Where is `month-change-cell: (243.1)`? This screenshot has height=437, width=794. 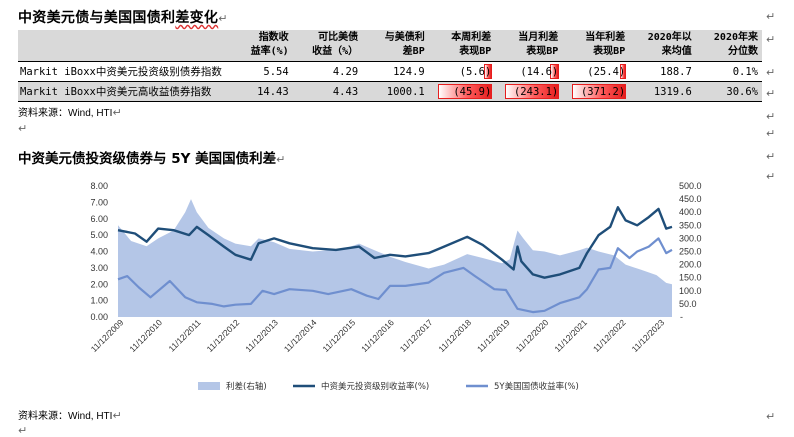
month-change-cell: (243.1) is located at coordinates (529, 91).